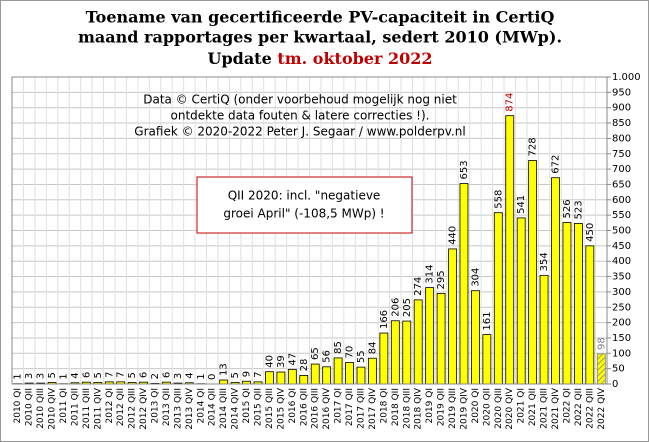 The height and width of the screenshot is (442, 649). Describe the element at coordinates (327, 408) in the screenshot. I see `x-tick-label: 2016 QIV` at that location.